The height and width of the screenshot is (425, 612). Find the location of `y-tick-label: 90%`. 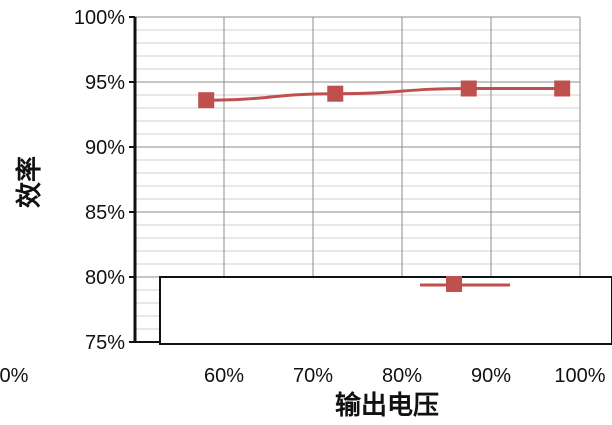

y-tick-label: 90% is located at coordinates (105, 148).